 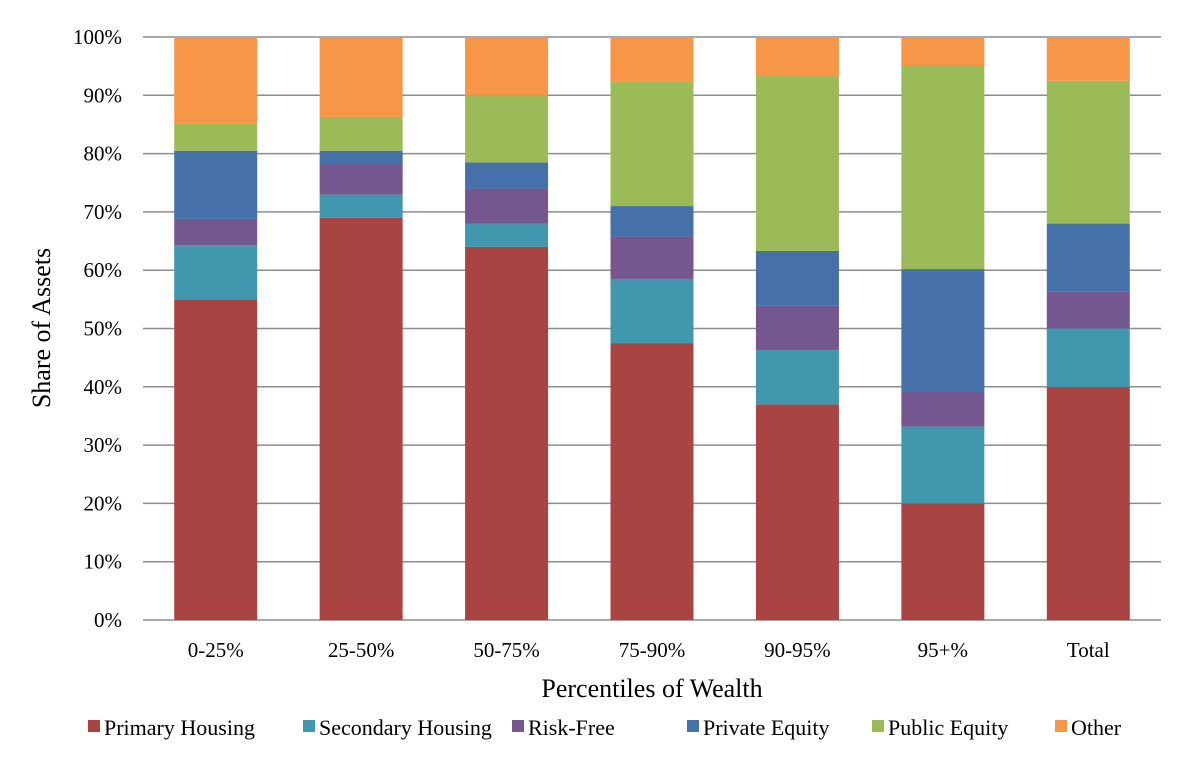 I want to click on y-tick-label: 20%, so click(x=103, y=503).